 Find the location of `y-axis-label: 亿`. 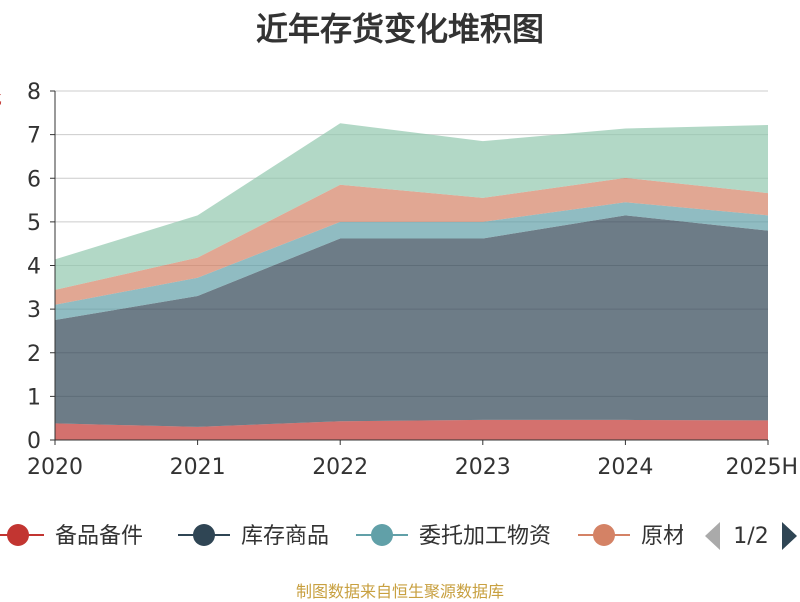

y-axis-label: 亿 is located at coordinates (1, 99).